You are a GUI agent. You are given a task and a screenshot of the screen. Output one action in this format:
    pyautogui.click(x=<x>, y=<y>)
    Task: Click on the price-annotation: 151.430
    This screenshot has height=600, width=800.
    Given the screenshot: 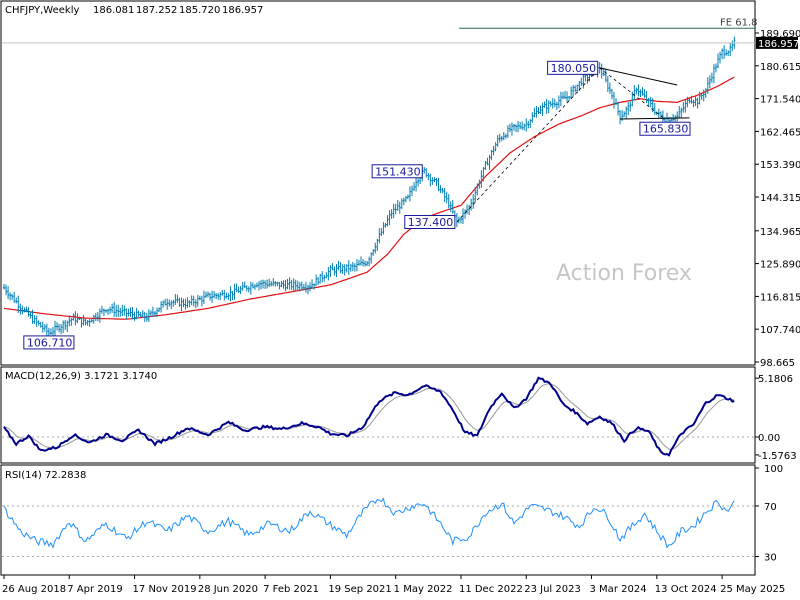 What is the action you would take?
    pyautogui.click(x=397, y=171)
    